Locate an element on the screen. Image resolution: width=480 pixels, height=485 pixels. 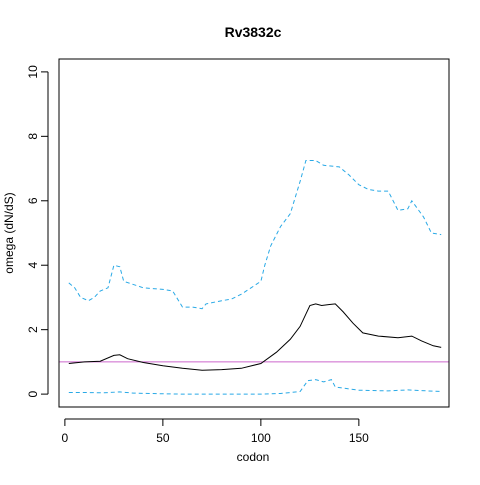
x-axis-label: codon is located at coordinates (253, 457).